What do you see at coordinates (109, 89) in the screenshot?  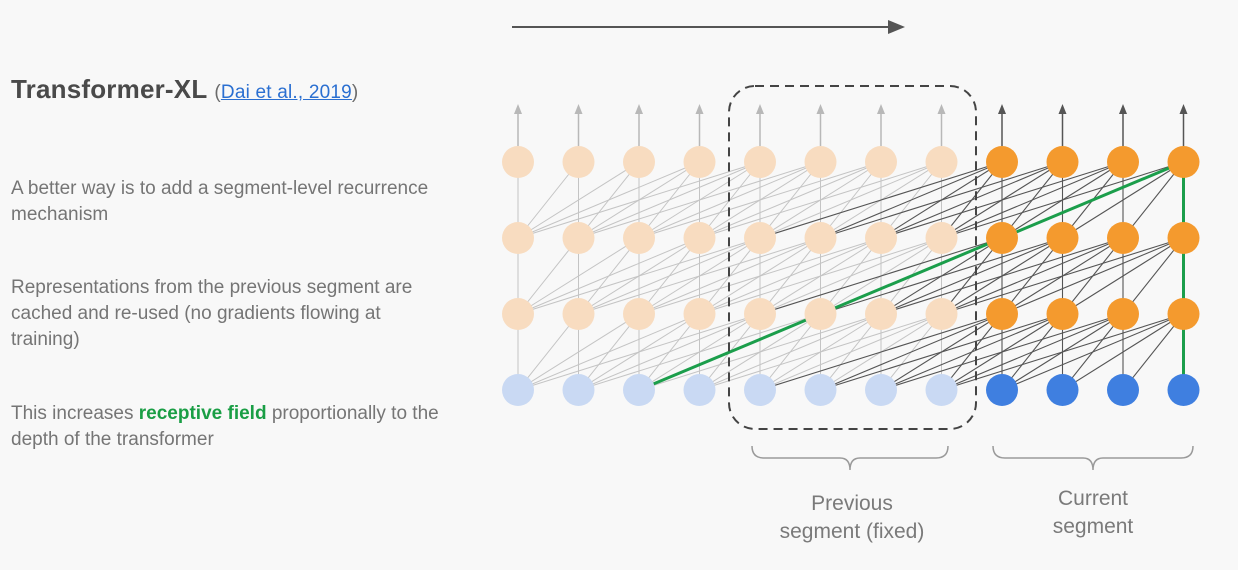 I see `title-text: Transformer-XL` at bounding box center [109, 89].